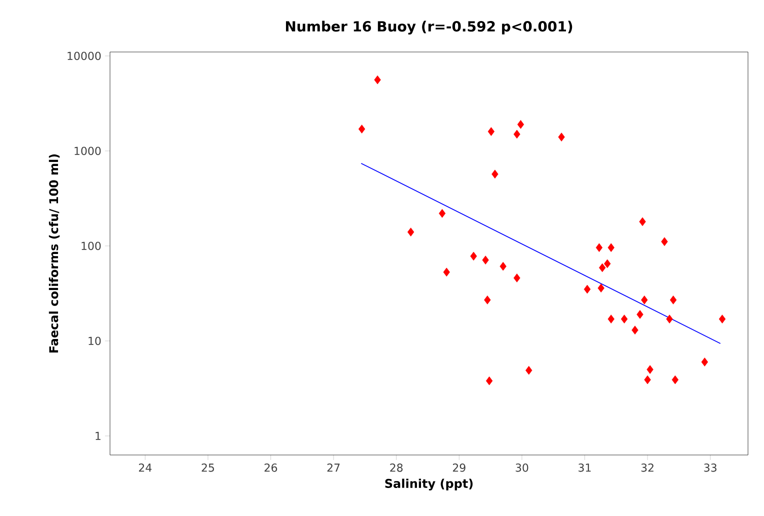 This screenshot has width=764, height=516. I want to click on y-tick-label: 100, so click(91, 246).